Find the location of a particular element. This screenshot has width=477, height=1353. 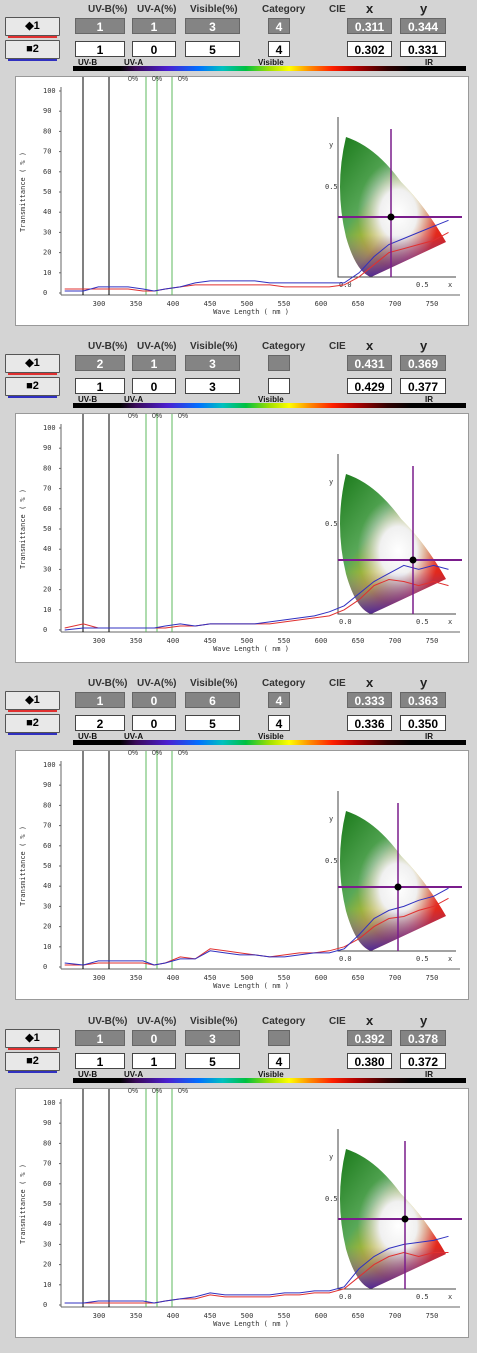

series-2-uva-value: 0 is located at coordinates (154, 49).